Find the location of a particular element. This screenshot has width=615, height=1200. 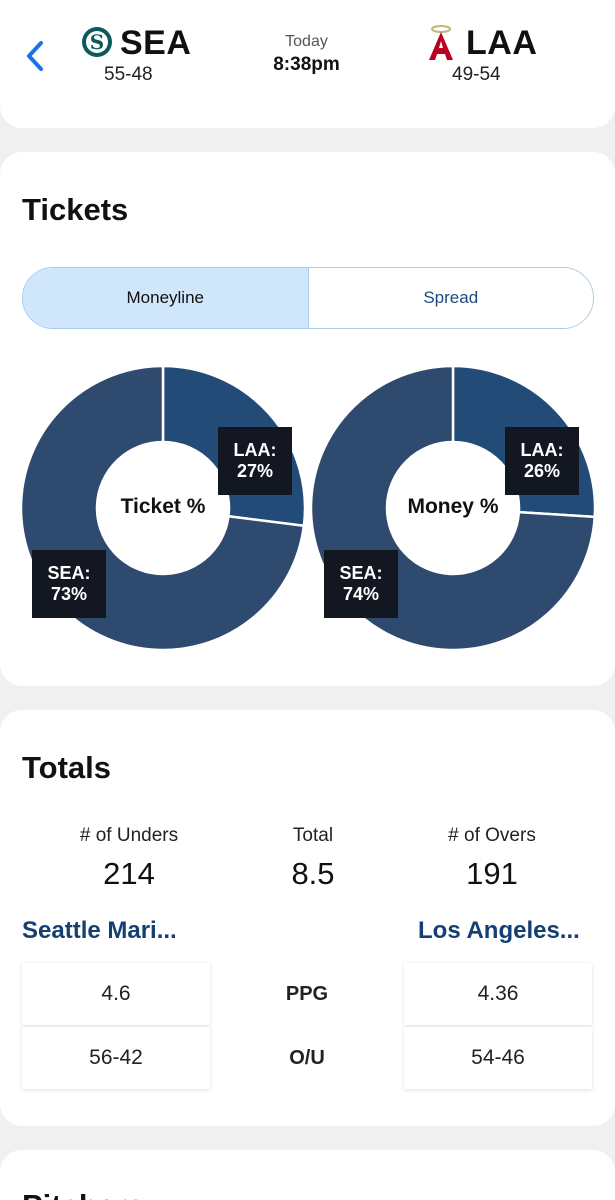

away-team-record: 55-48 is located at coordinates (128, 74).